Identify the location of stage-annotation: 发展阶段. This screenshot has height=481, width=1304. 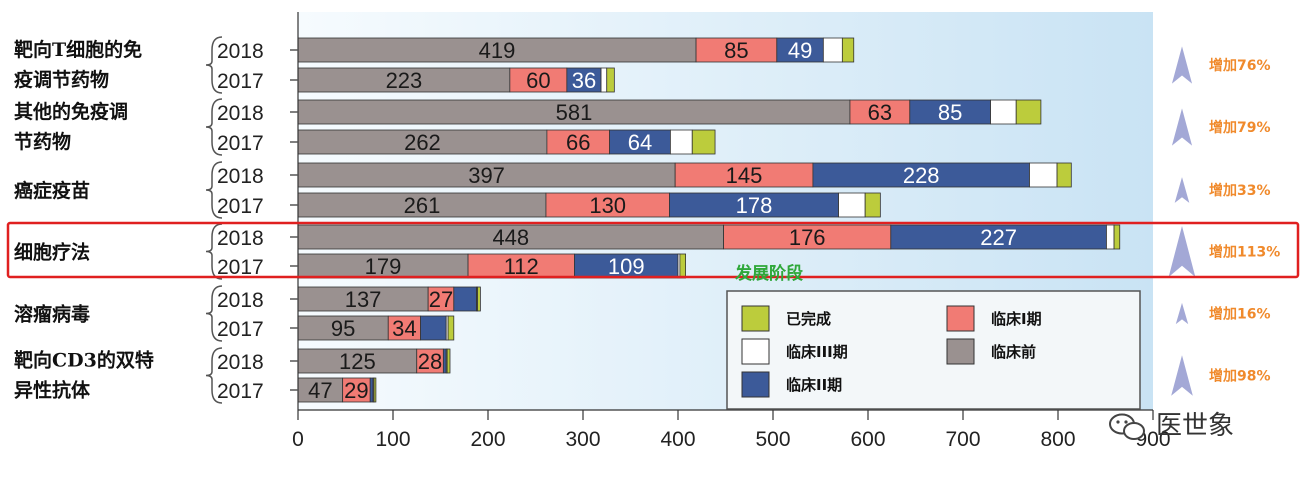
(768, 273).